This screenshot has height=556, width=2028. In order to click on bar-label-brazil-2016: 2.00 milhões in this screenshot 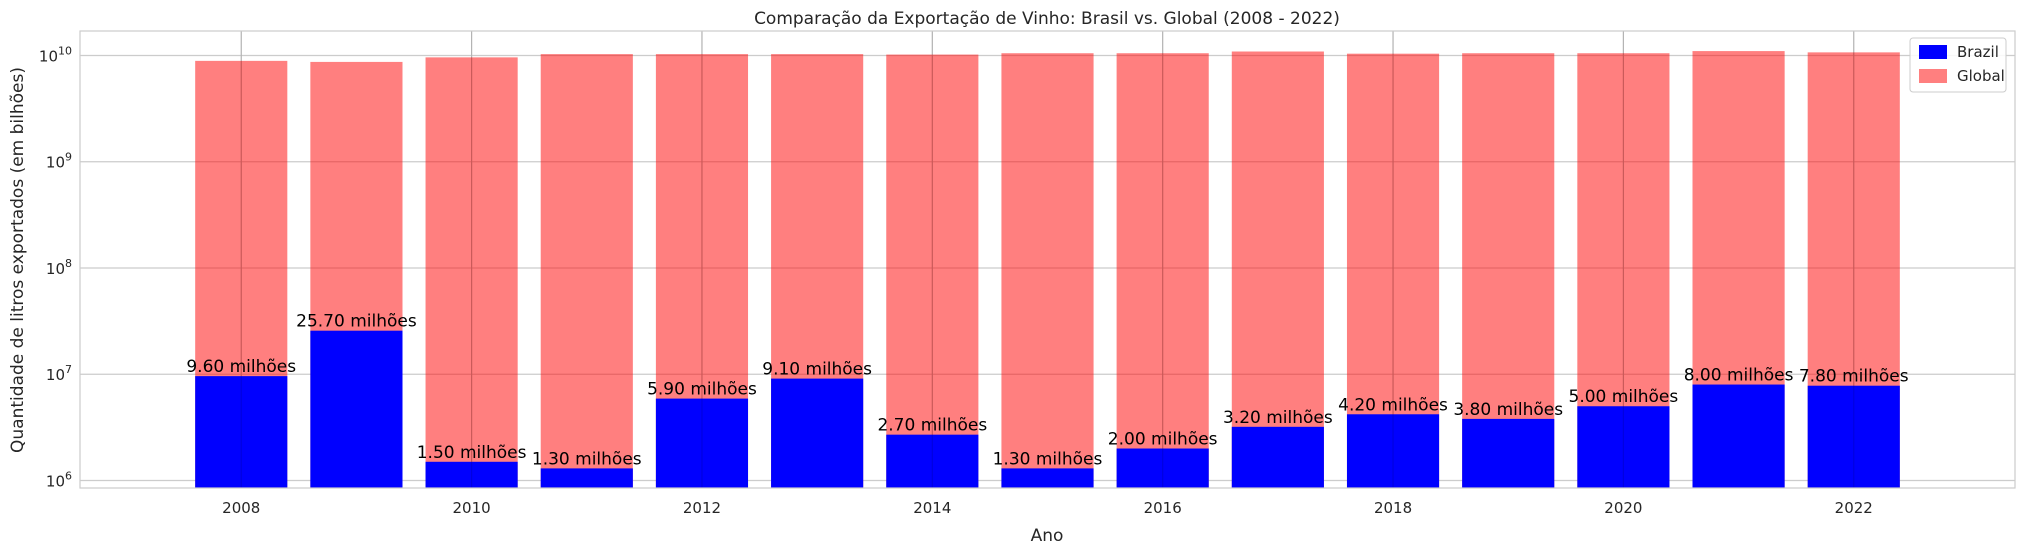, I will do `click(1163, 440)`.